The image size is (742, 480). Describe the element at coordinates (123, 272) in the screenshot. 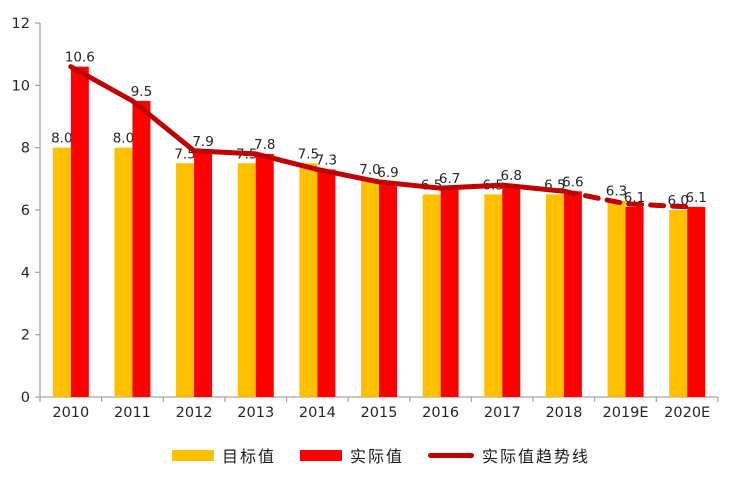

I see `bar-target-2011` at that location.